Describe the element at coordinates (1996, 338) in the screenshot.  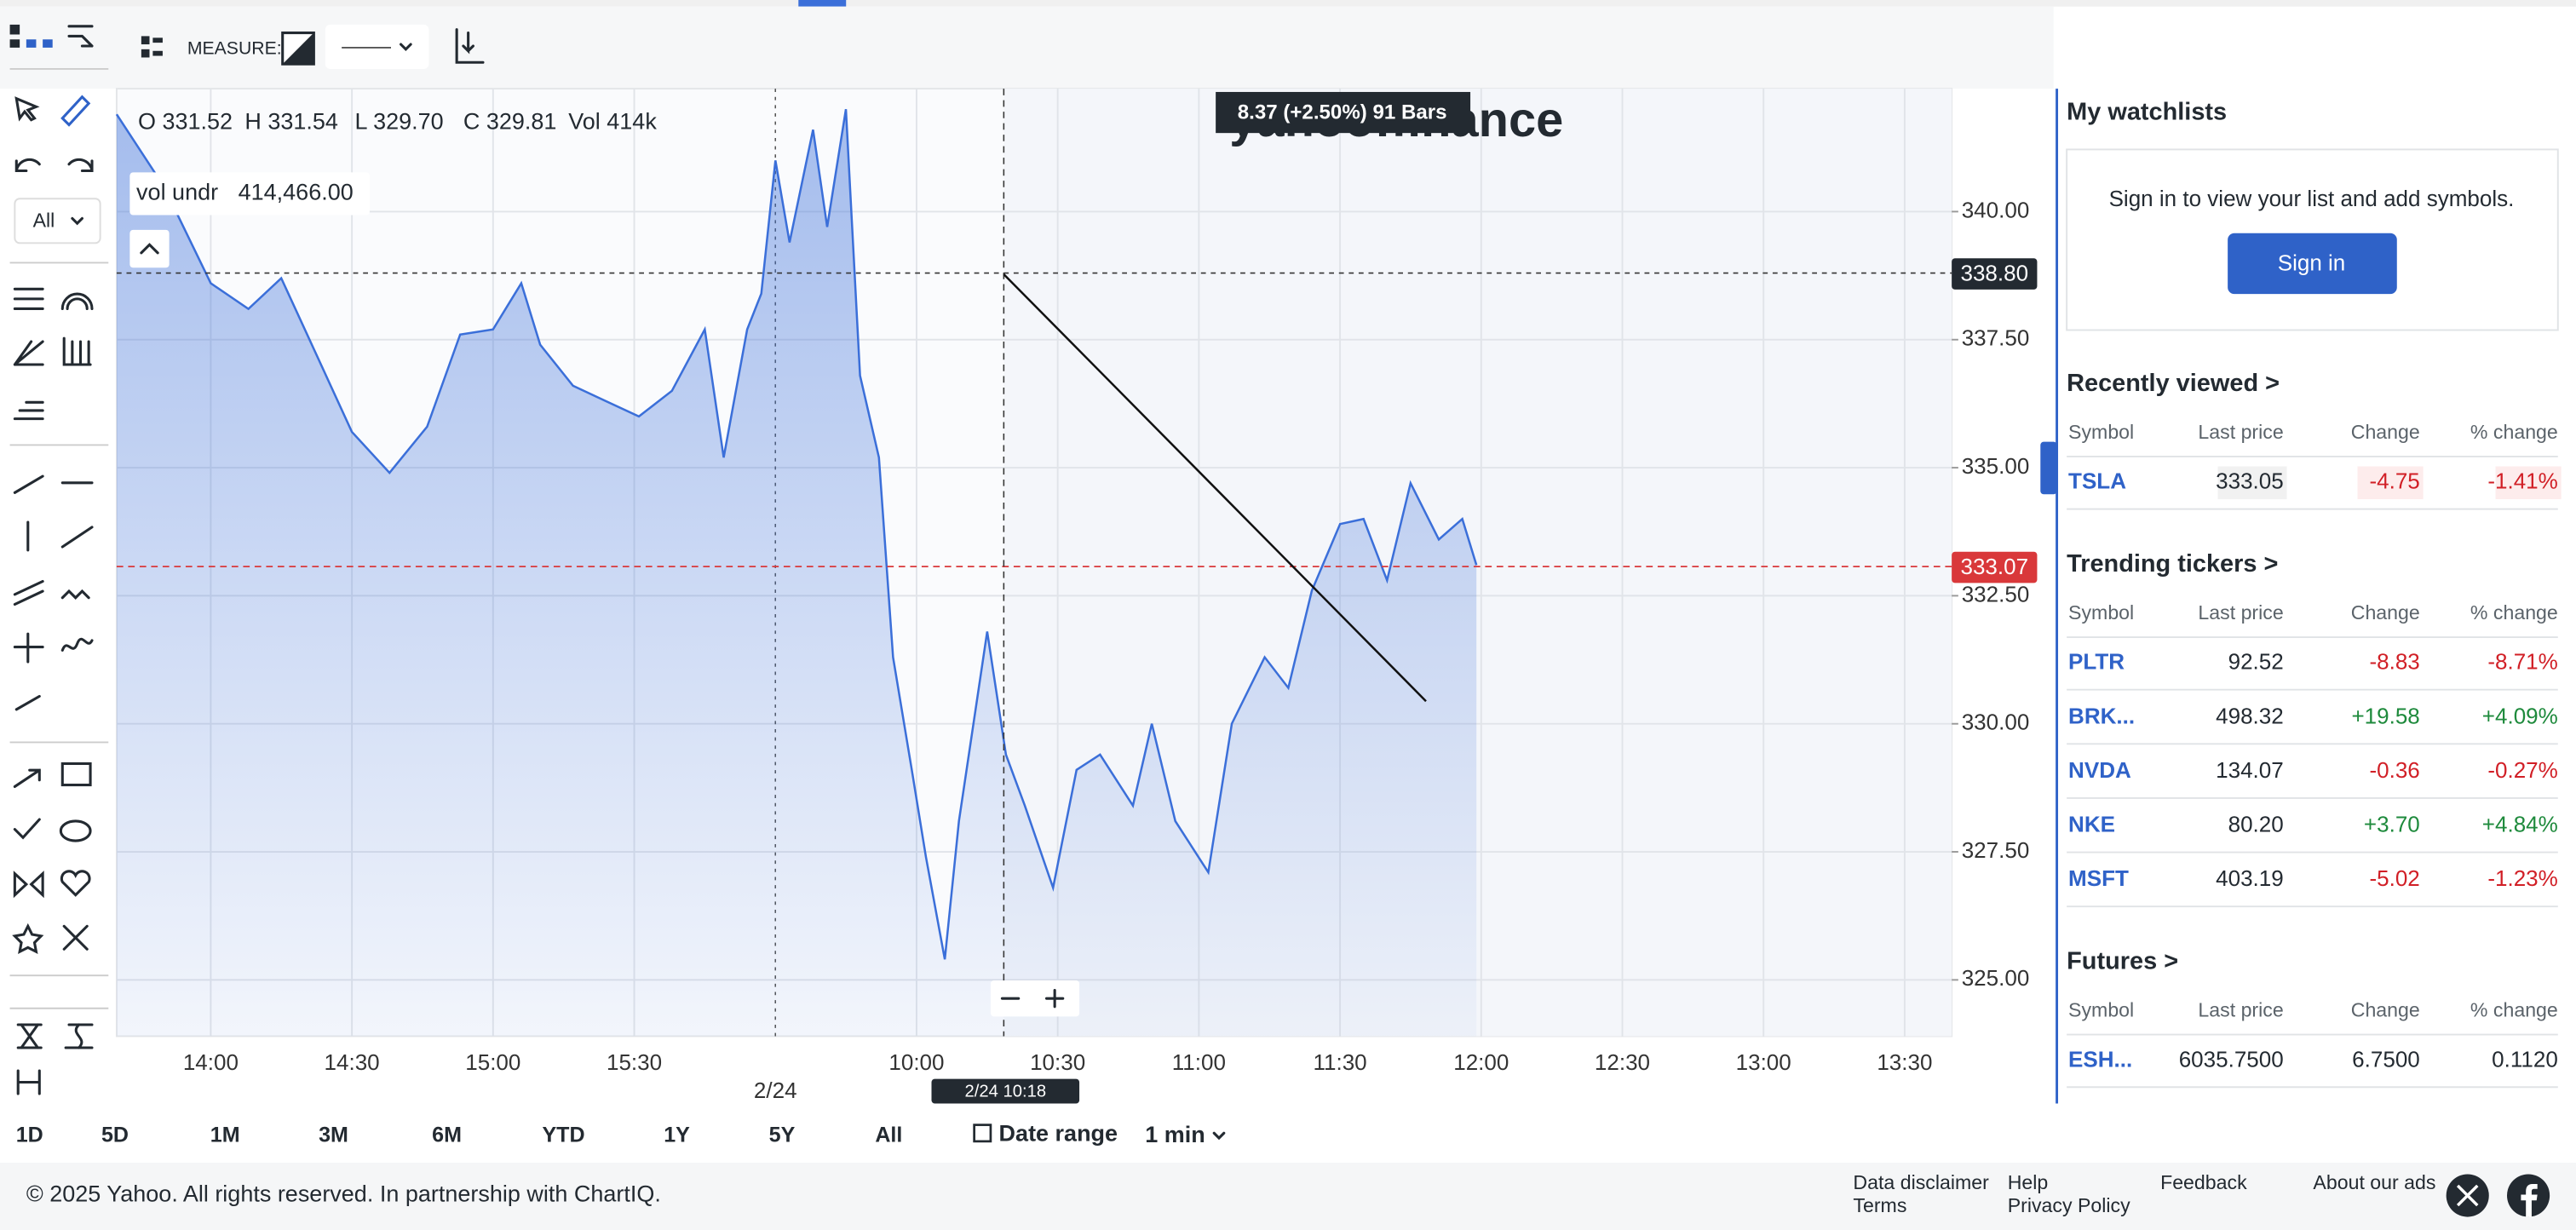
I see `y-tick-label: 337.50` at that location.